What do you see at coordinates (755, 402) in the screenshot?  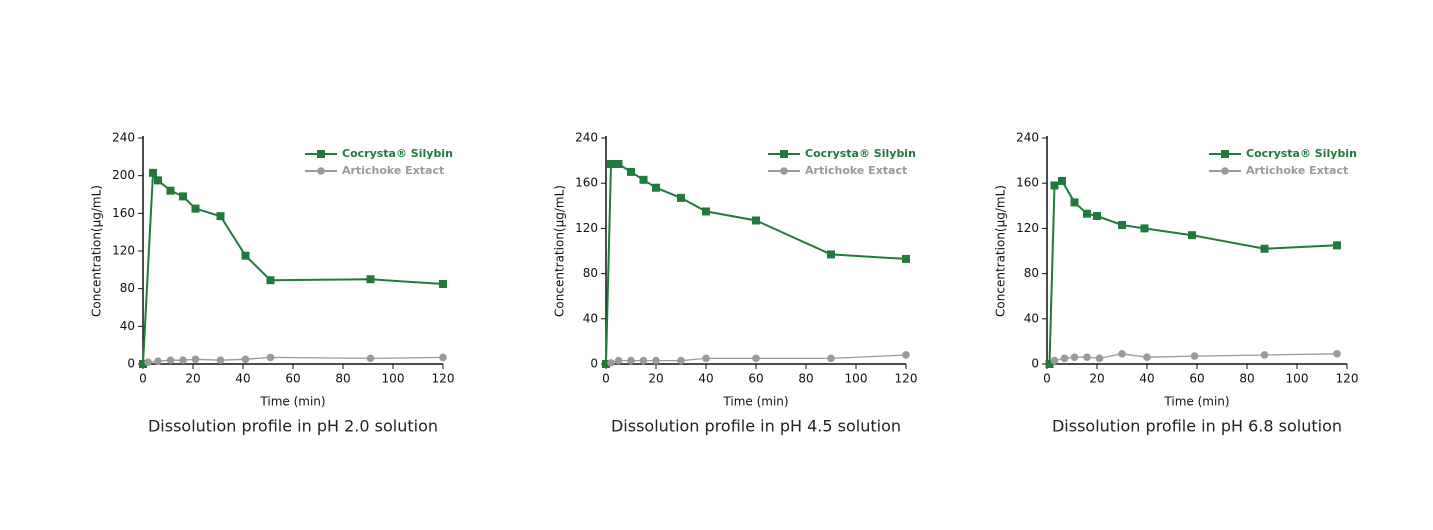 I see `x-axis-label: Time (min)` at bounding box center [755, 402].